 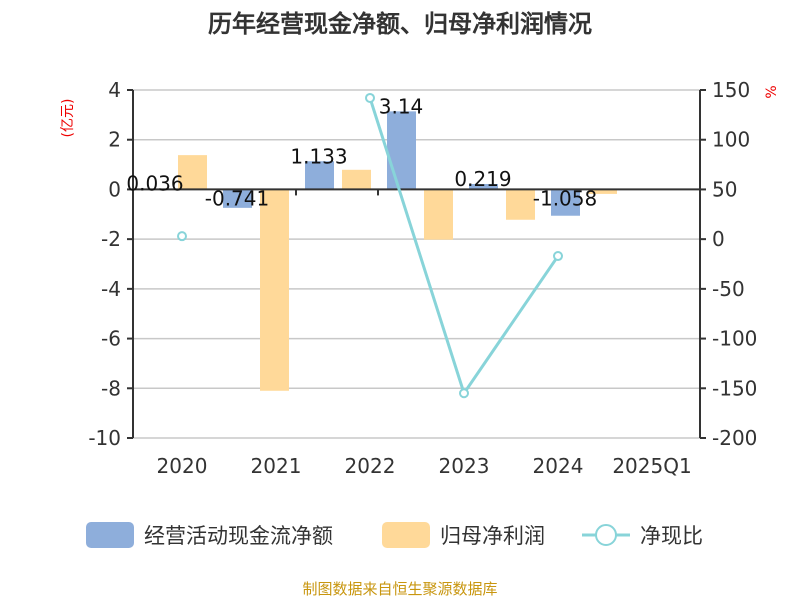 I want to click on right-axis-unit: %, so click(x=772, y=91).